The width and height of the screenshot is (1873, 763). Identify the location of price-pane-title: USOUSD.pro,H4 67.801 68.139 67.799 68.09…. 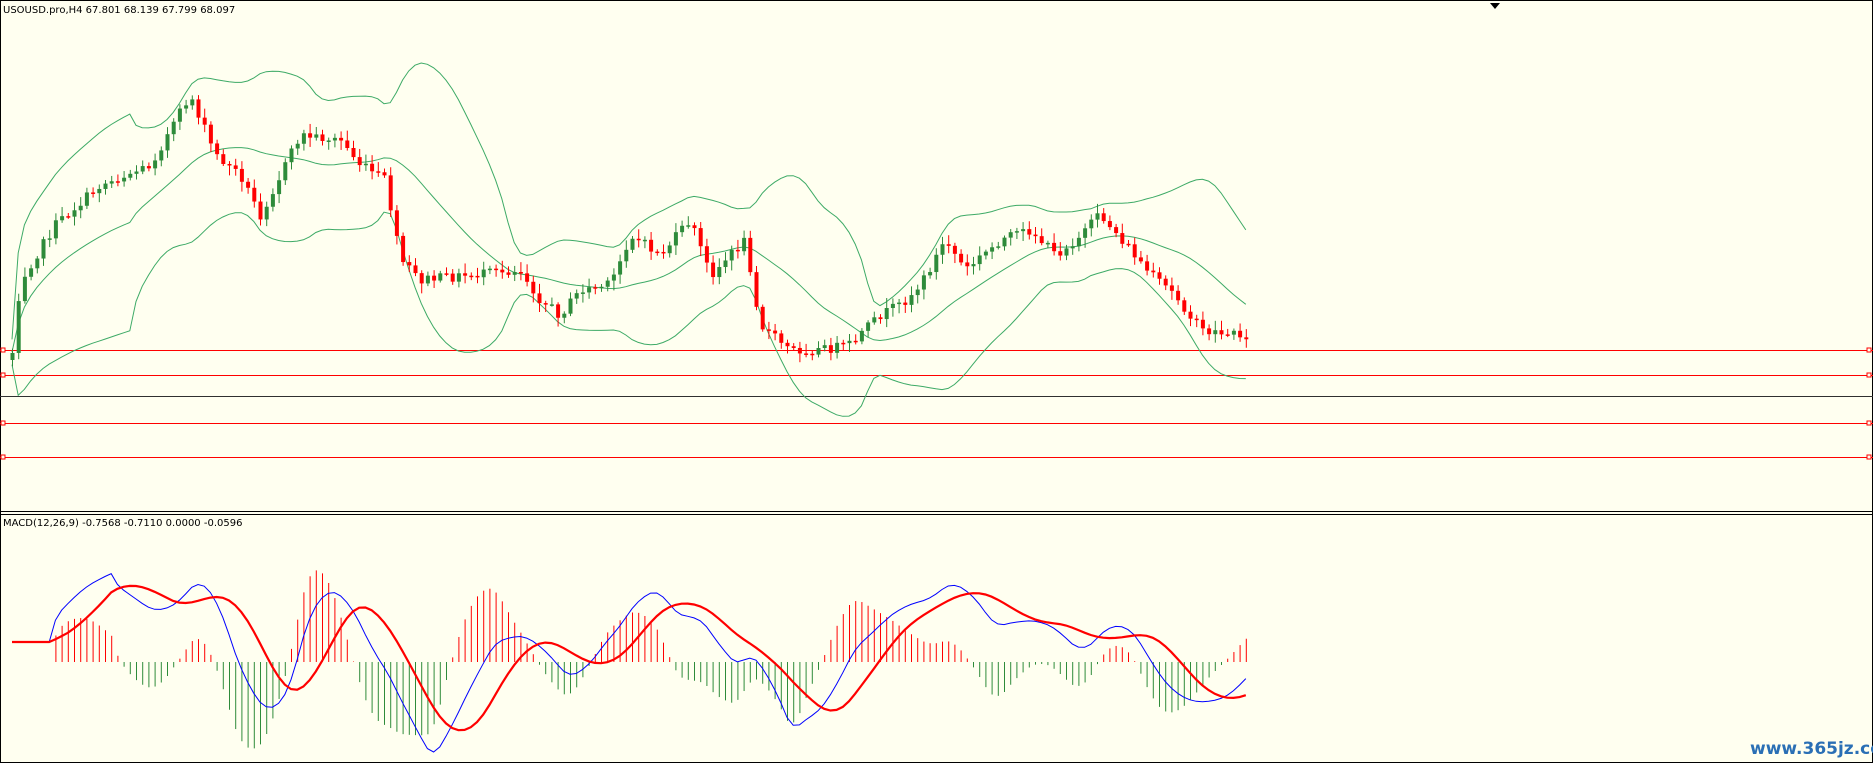
(119, 10).